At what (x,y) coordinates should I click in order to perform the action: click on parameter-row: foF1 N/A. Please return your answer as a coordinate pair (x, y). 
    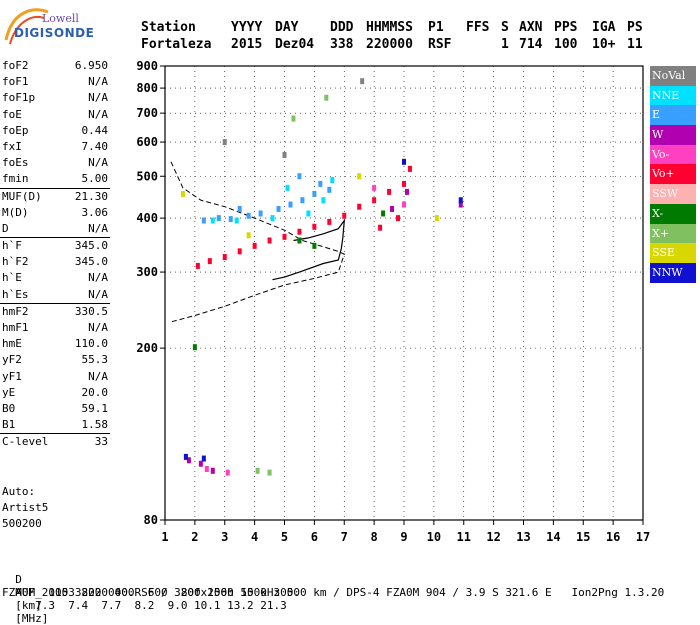
    Looking at the image, I should click on (56, 82).